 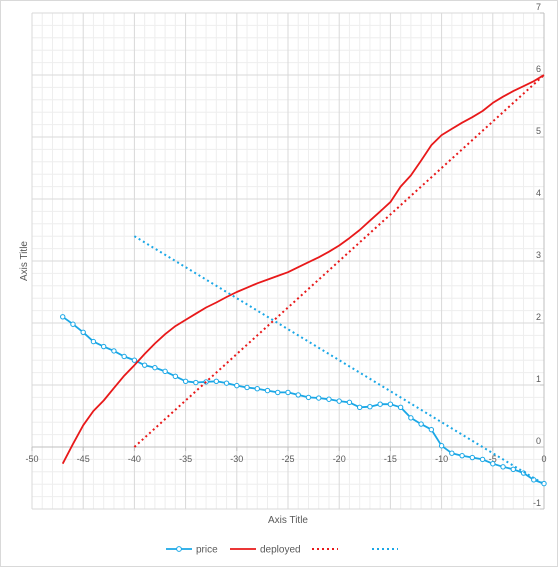 I want to click on x-tick-label: 0, so click(x=543, y=459).